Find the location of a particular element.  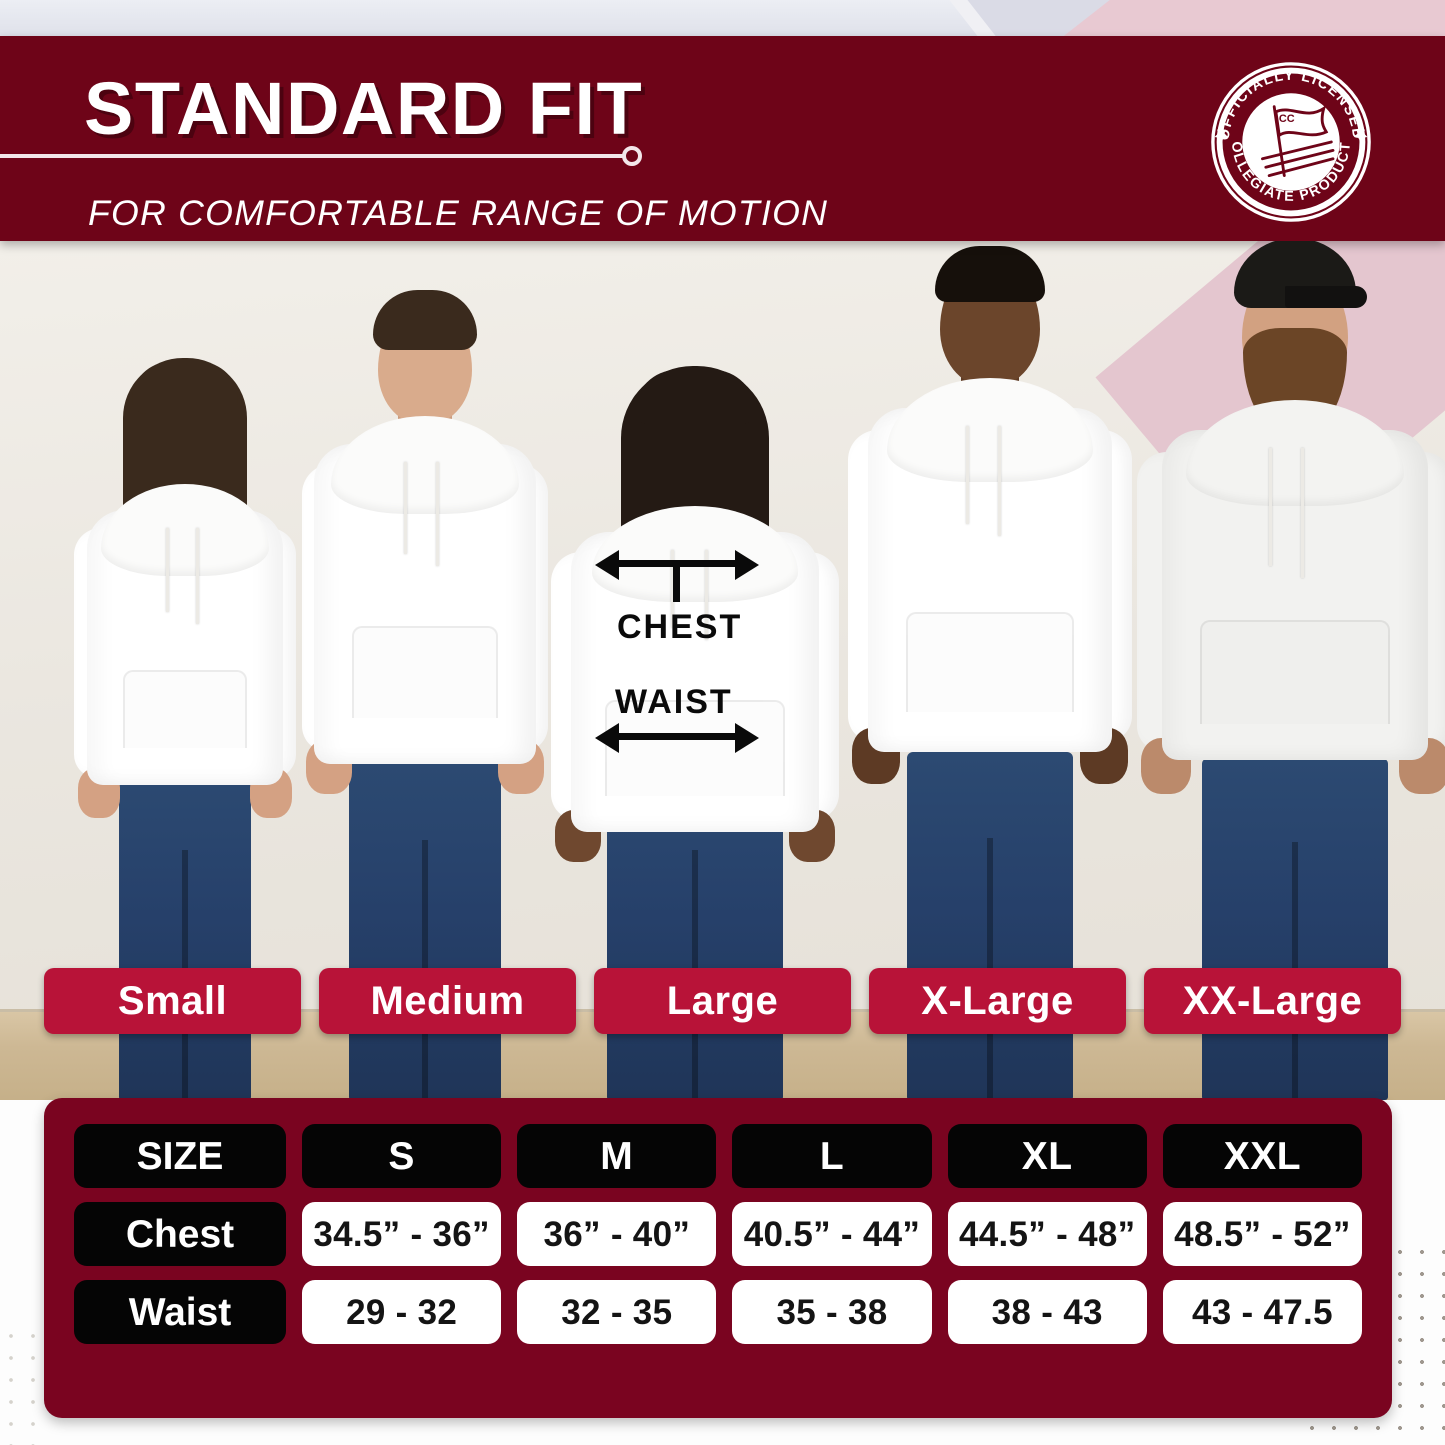

model-xxlarge is located at coordinates (1290, 670).